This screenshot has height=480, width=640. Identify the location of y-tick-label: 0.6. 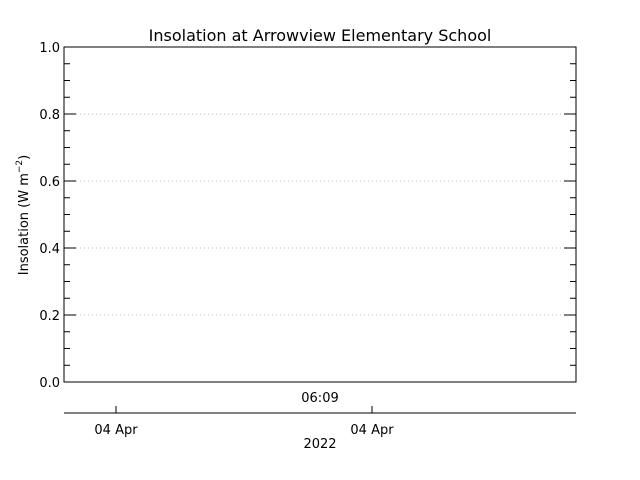
(49, 182).